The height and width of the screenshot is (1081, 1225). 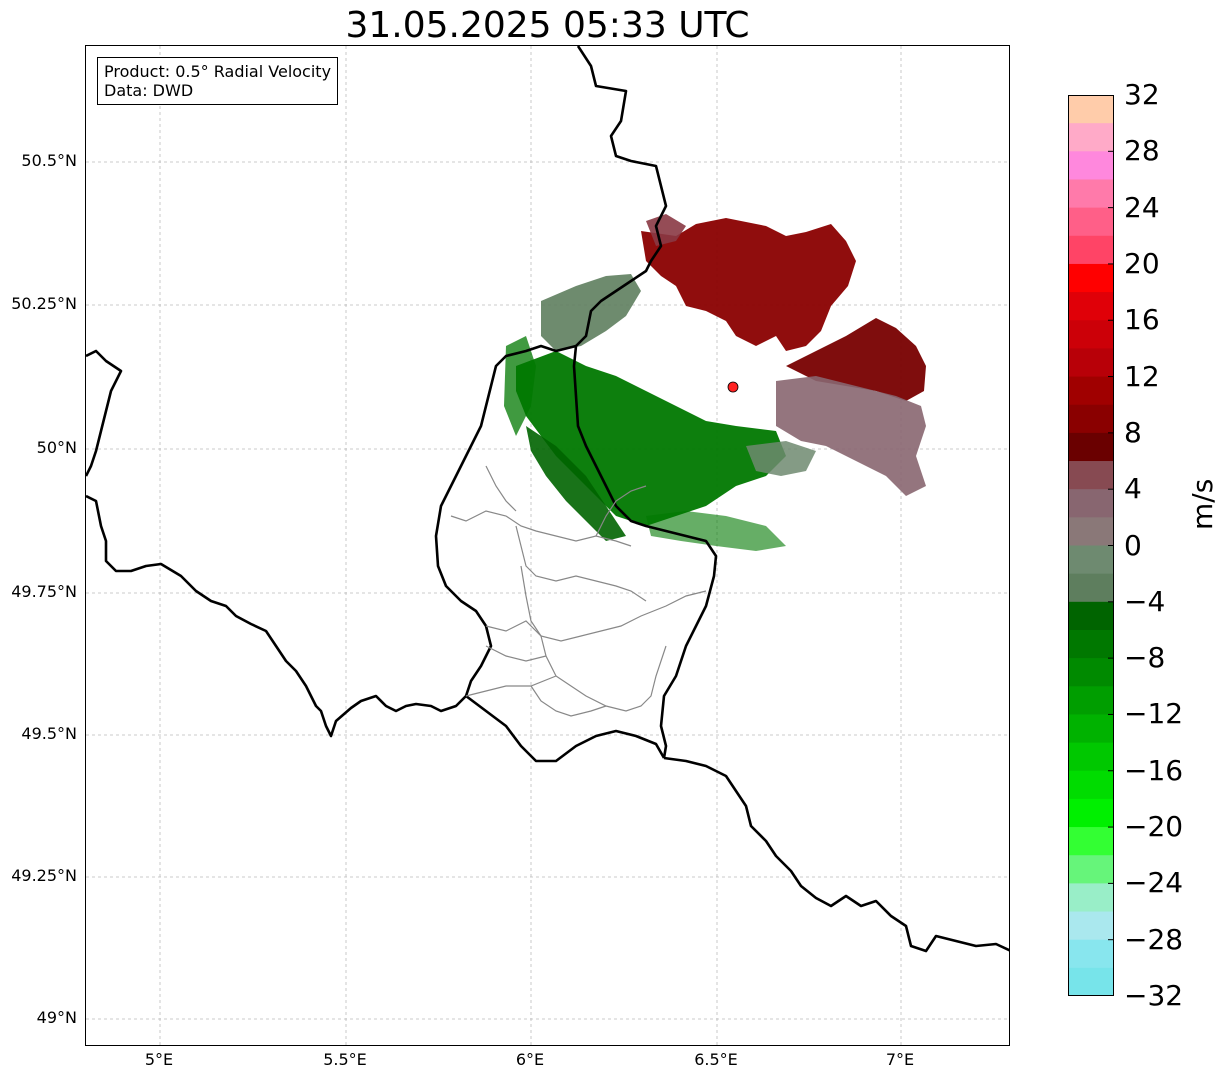 I want to click on lat-tick-label: 49.5°N, so click(x=49, y=733).